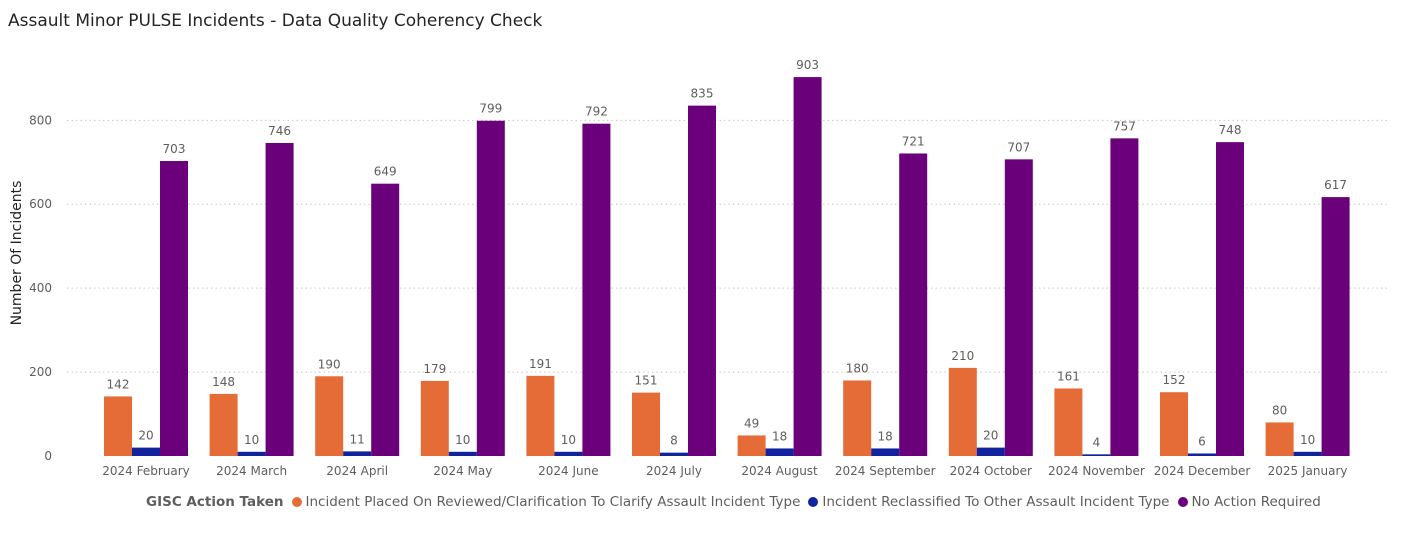 The width and height of the screenshot is (1419, 553). I want to click on data-label-no-action: 748, so click(1230, 130).